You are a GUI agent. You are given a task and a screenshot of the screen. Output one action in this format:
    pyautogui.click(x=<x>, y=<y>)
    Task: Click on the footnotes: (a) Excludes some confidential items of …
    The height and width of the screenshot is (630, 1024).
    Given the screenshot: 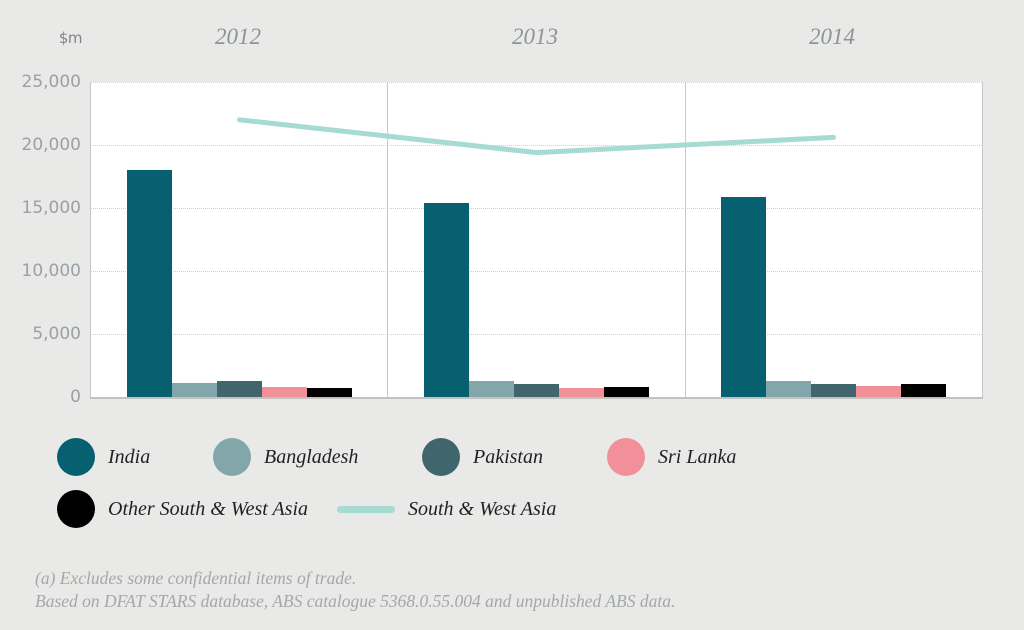 What is the action you would take?
    pyautogui.click(x=355, y=589)
    